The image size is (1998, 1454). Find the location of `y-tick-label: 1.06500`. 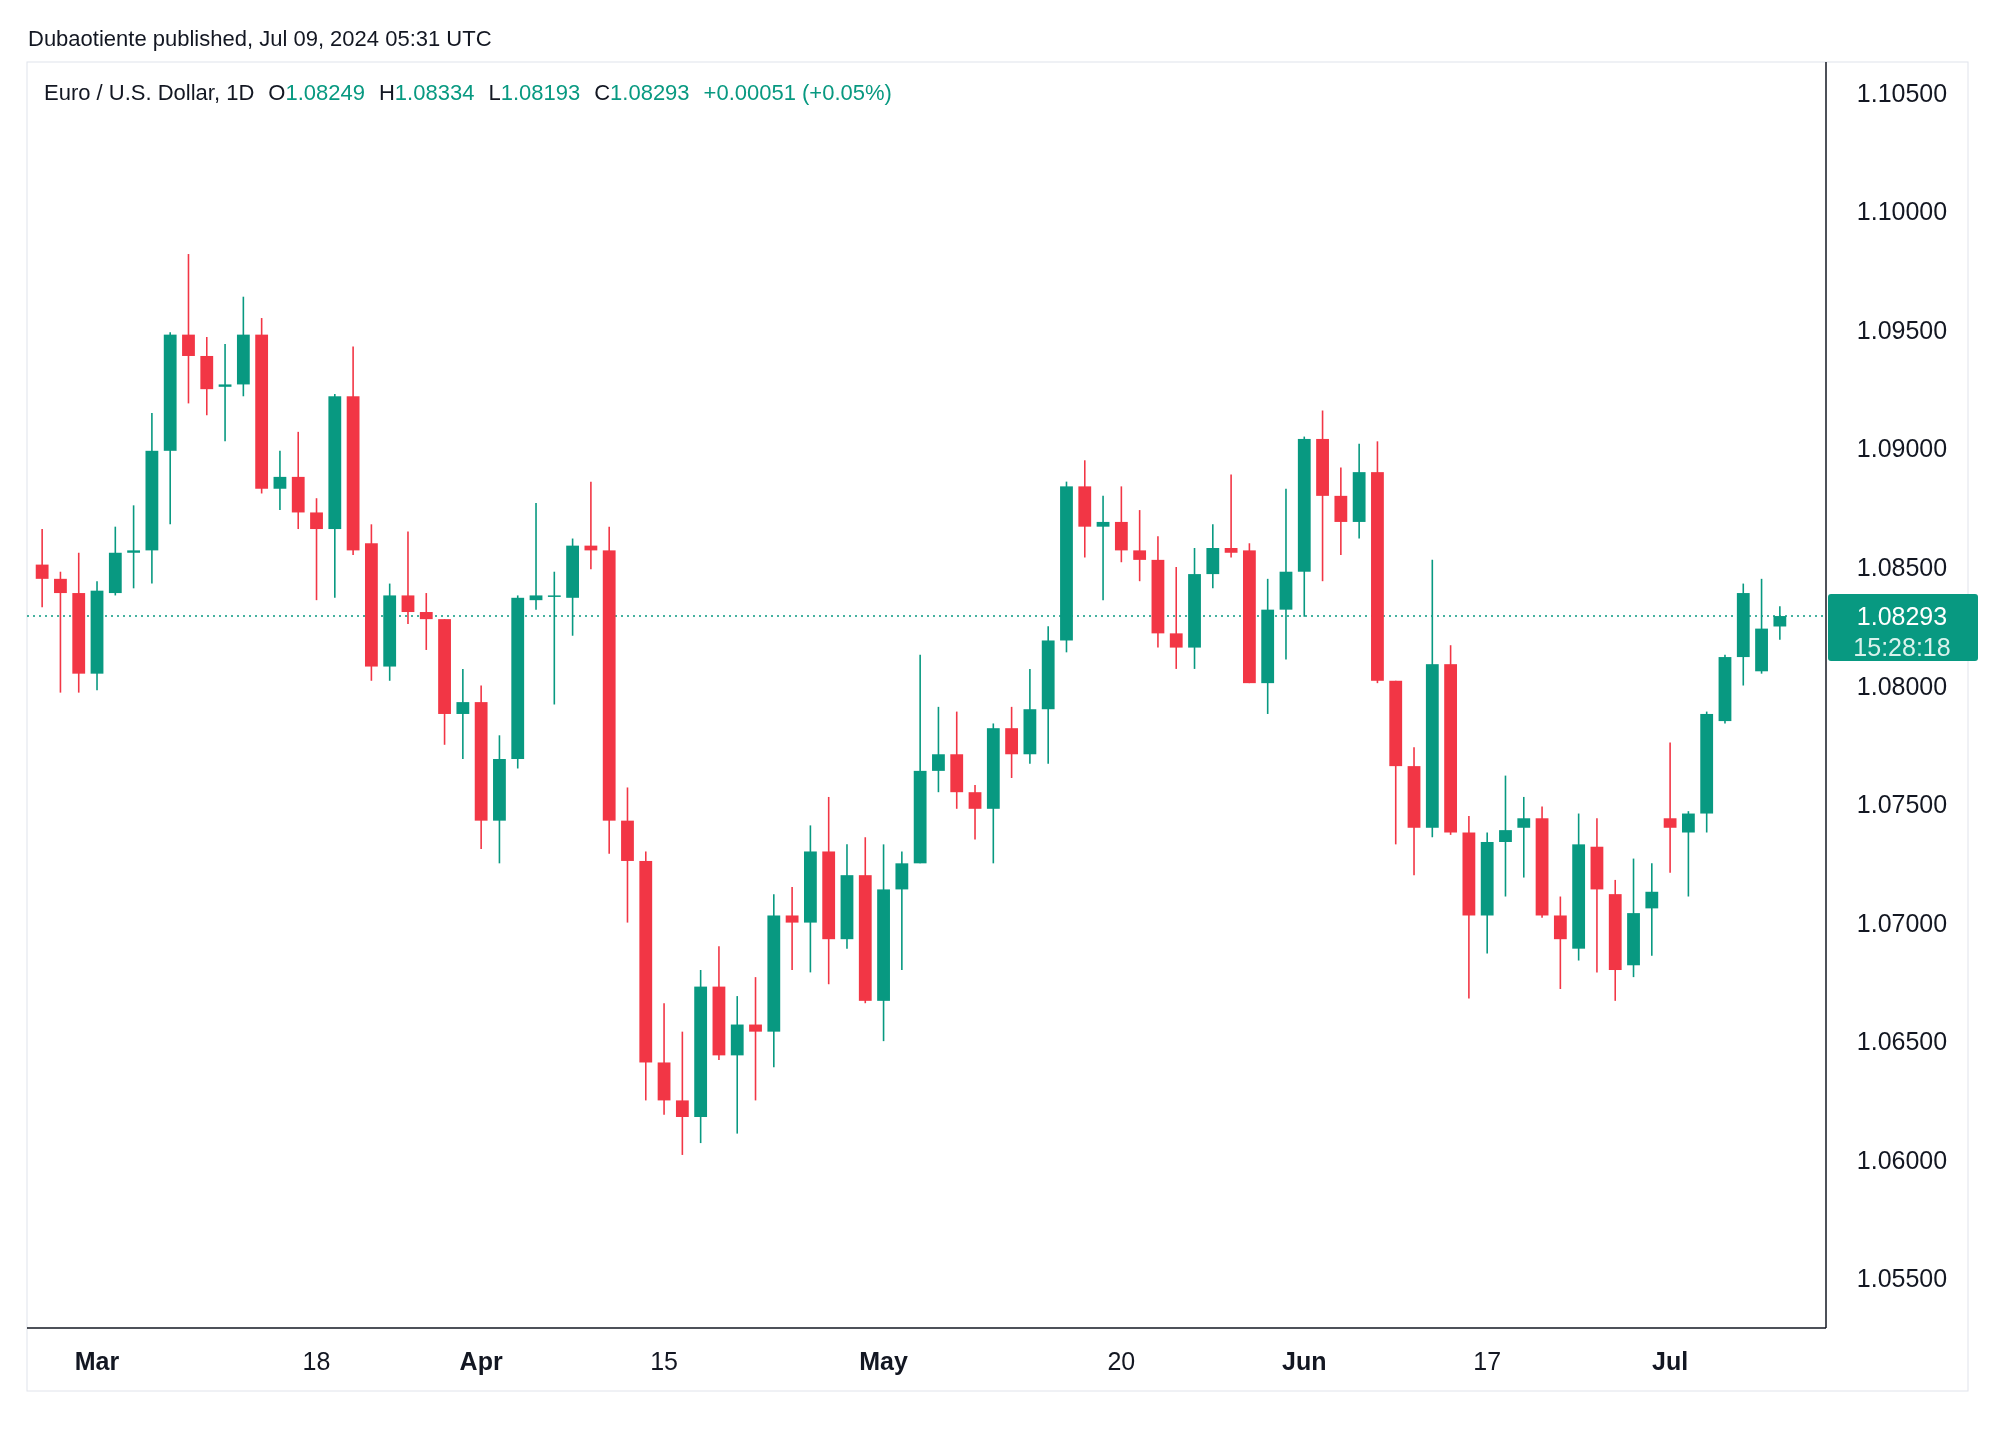

y-tick-label: 1.06500 is located at coordinates (1902, 1041).